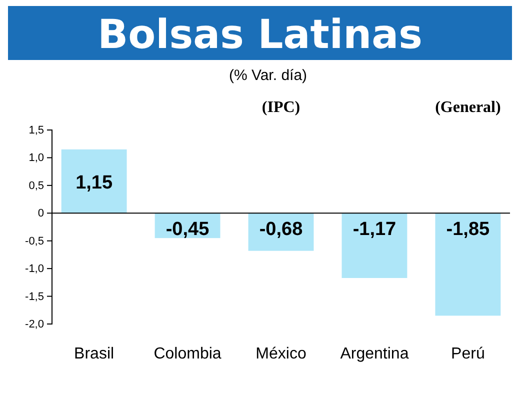 The image size is (520, 398). What do you see at coordinates (281, 107) in the screenshot?
I see `text: (IPC)` at bounding box center [281, 107].